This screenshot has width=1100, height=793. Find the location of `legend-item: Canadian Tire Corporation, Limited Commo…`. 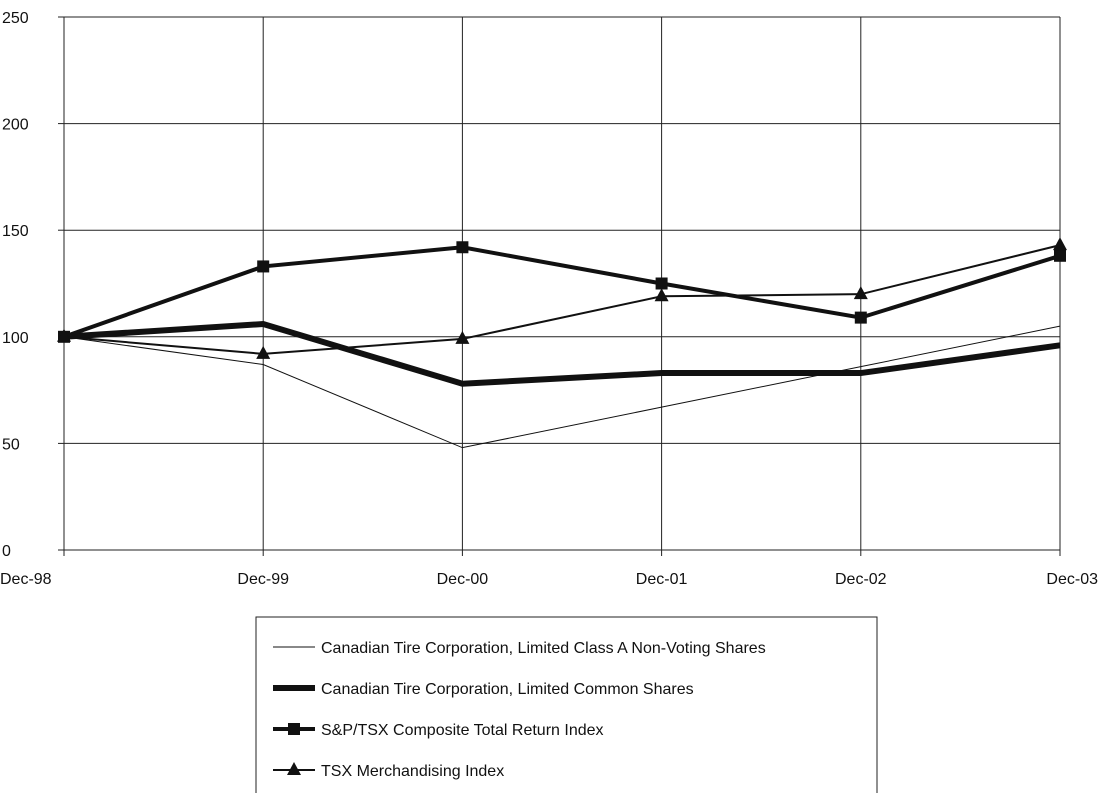

legend-item: Canadian Tire Corporation, Limited Commo… is located at coordinates (483, 689).